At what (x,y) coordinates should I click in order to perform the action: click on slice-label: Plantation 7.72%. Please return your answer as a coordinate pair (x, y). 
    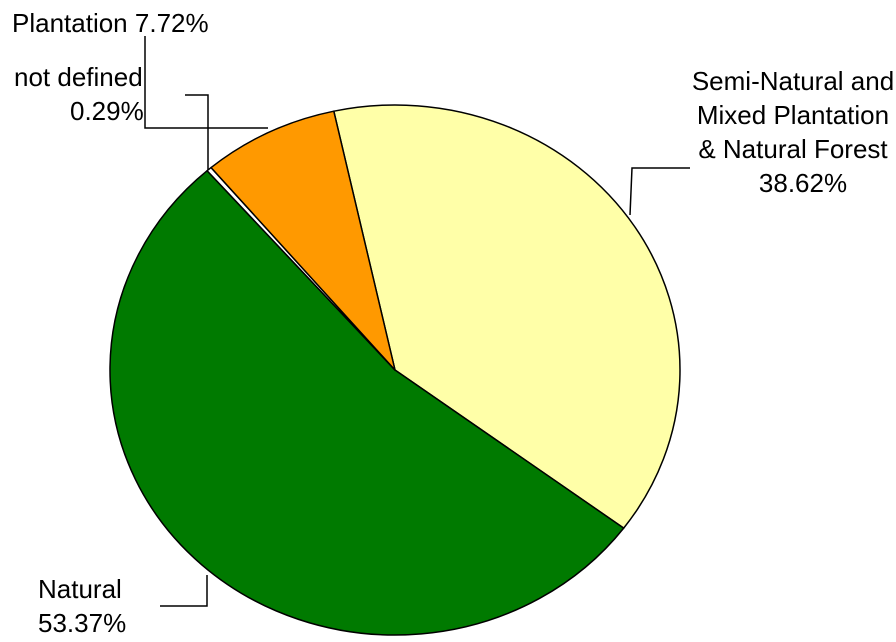
    Looking at the image, I should click on (110, 23).